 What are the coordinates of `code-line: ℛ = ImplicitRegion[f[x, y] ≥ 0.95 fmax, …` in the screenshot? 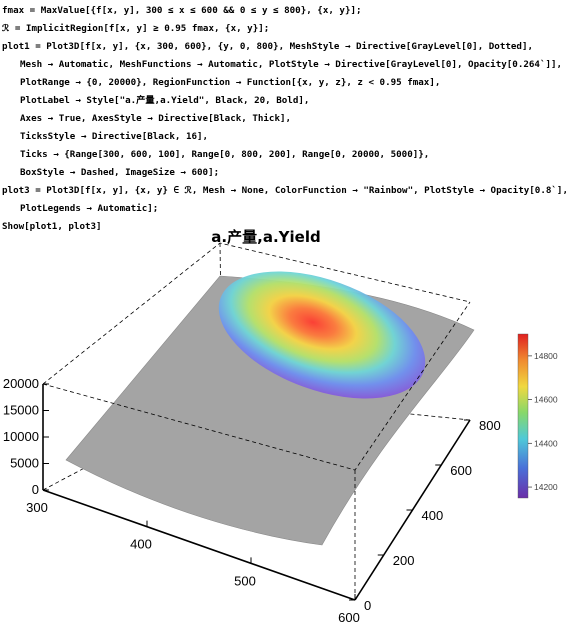 It's located at (136, 28).